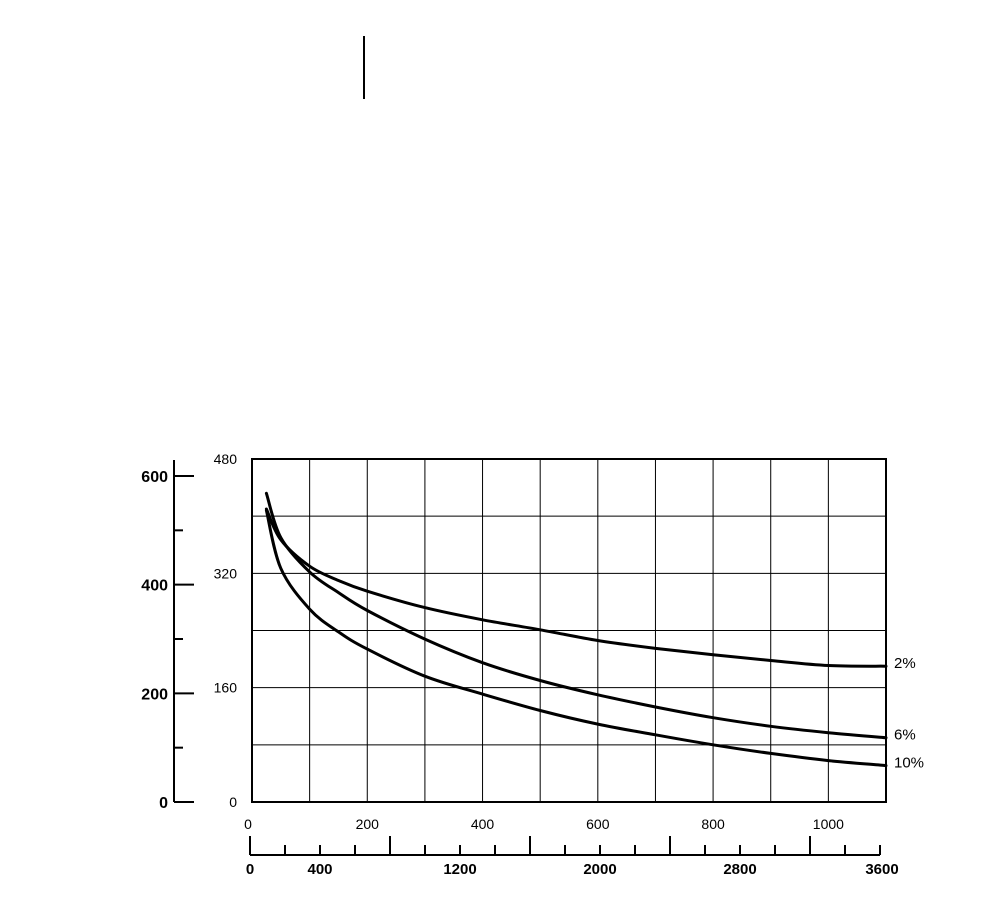 This screenshot has height=906, width=985. I want to click on x-tick-label: 1000, so click(828, 824).